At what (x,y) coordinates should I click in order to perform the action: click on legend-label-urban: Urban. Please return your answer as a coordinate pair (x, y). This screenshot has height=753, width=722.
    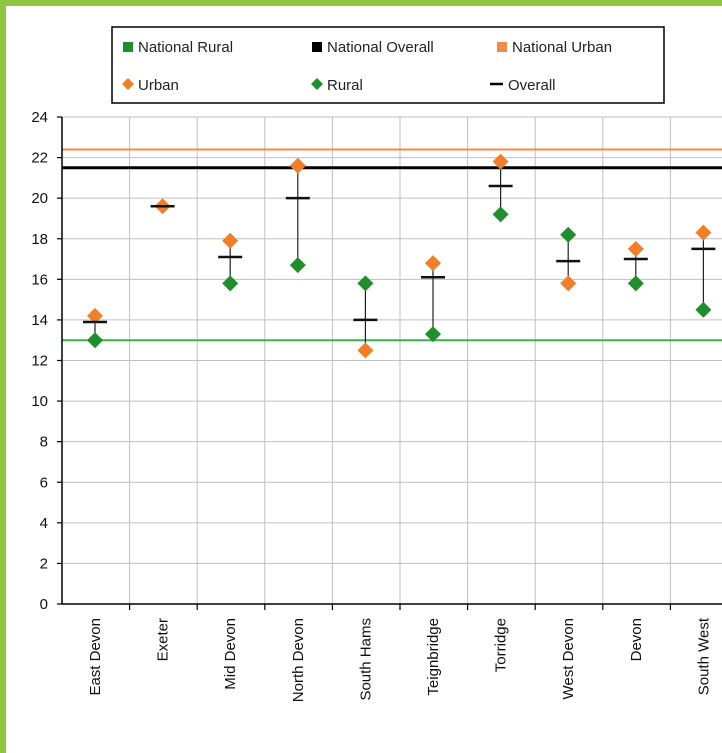
    Looking at the image, I should click on (158, 85).